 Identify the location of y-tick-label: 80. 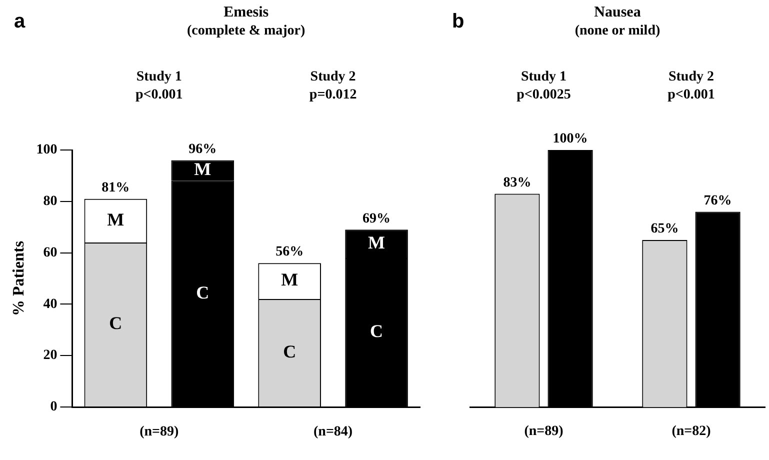
(50, 202).